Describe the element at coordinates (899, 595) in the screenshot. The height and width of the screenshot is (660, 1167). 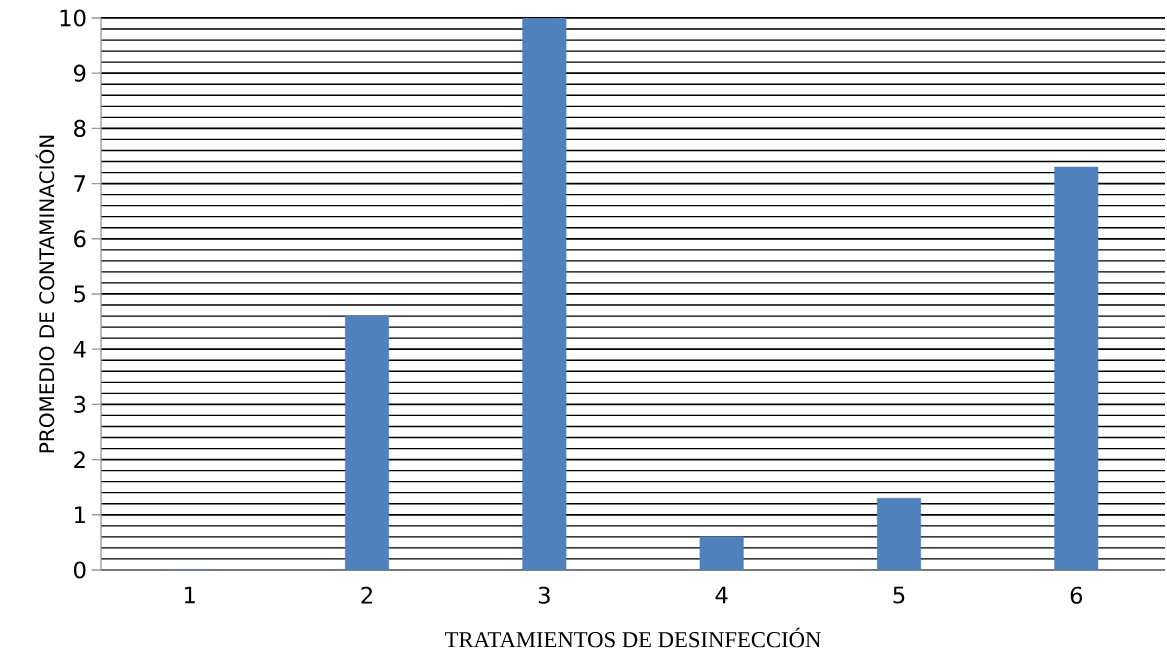
I see `x-tick-label: 5` at that location.